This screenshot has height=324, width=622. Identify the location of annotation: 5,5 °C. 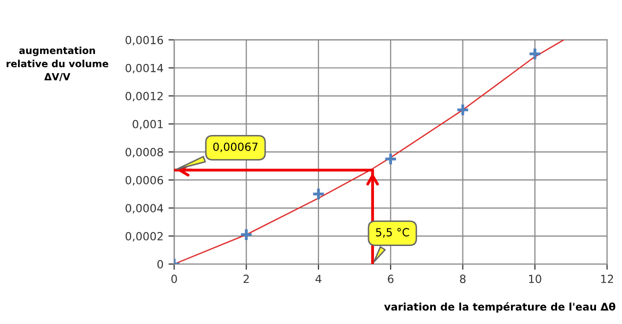
(393, 233).